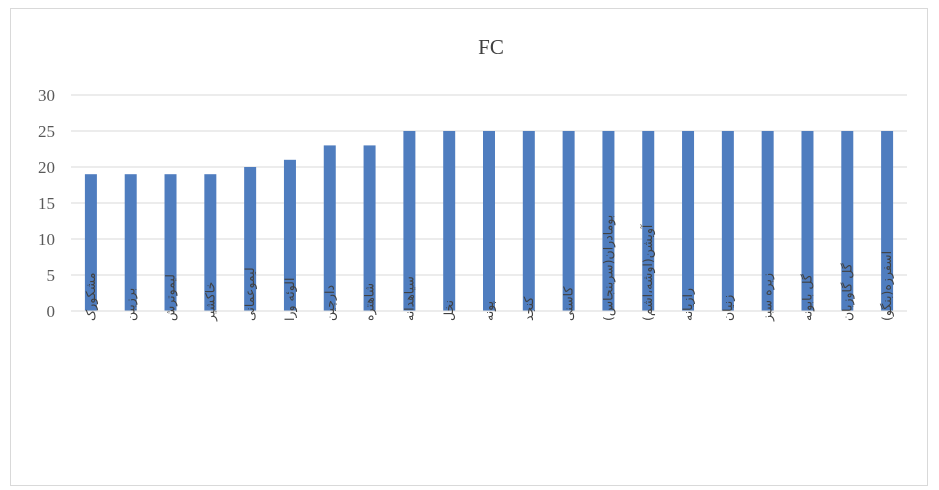 Image resolution: width=939 pixels, height=490 pixels. Describe the element at coordinates (528, 309) in the screenshot. I see `x-category-label: کنجد` at that location.